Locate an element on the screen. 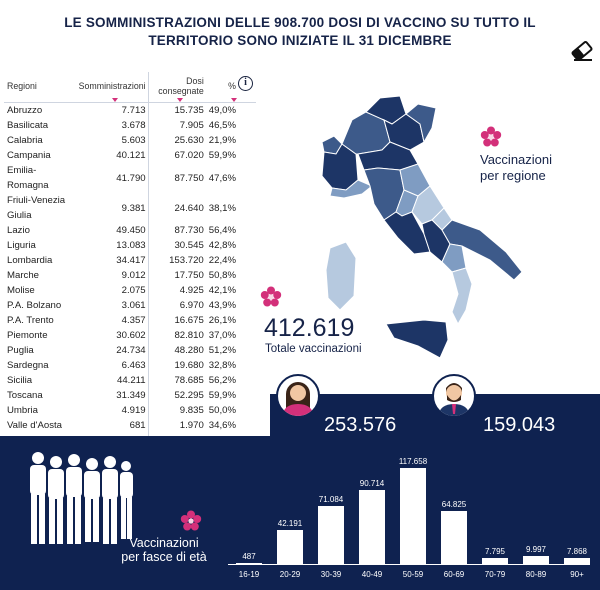  chart-category-label: 30-39 is located at coordinates (331, 574).